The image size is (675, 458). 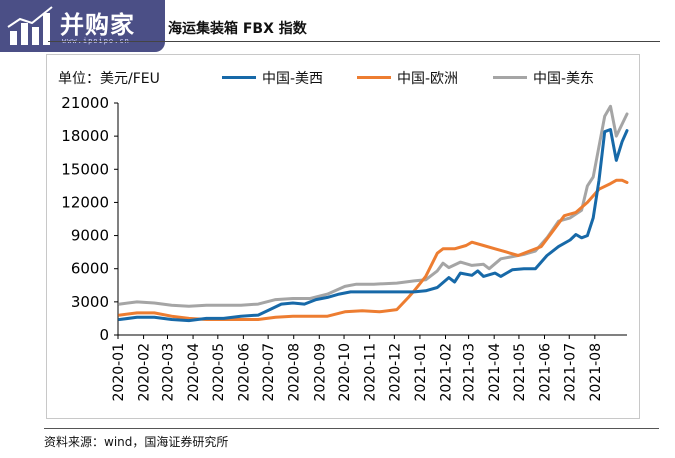 What do you see at coordinates (85, 202) in the screenshot?
I see `y-tick-label: 12000` at bounding box center [85, 202].